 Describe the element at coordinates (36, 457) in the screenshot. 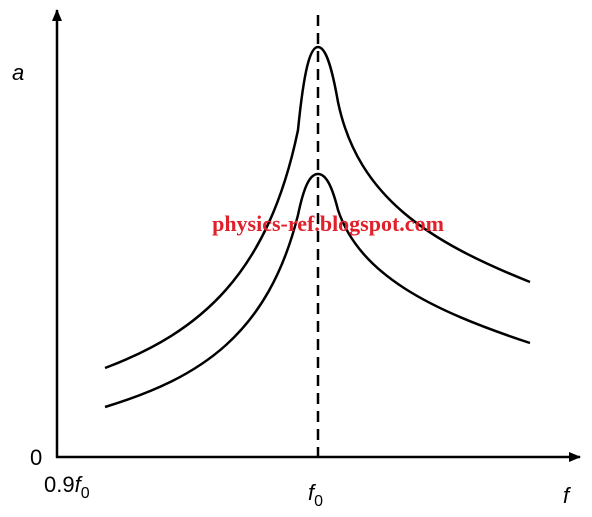

I see `origin-label: 0` at that location.